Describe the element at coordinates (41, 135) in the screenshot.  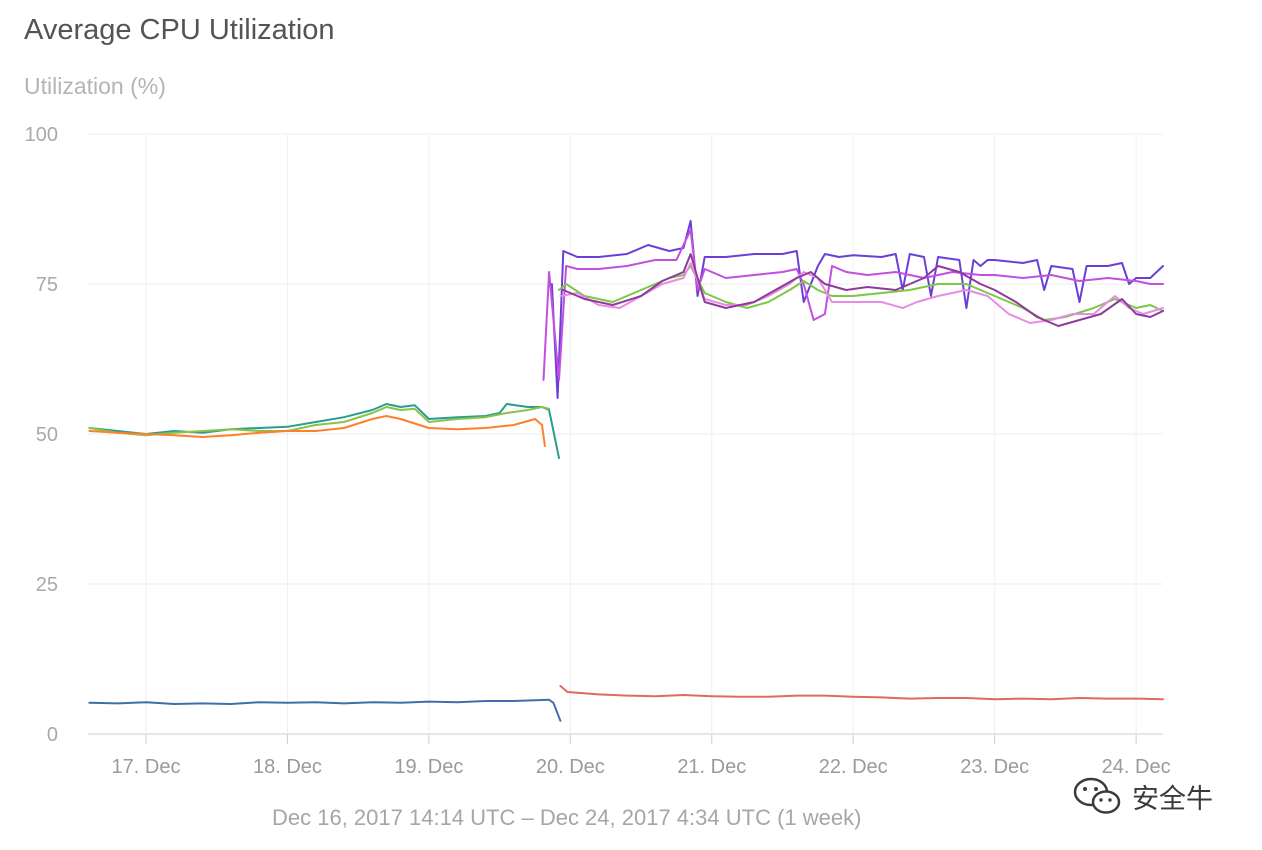
I see `y-tick-label: 100` at that location.